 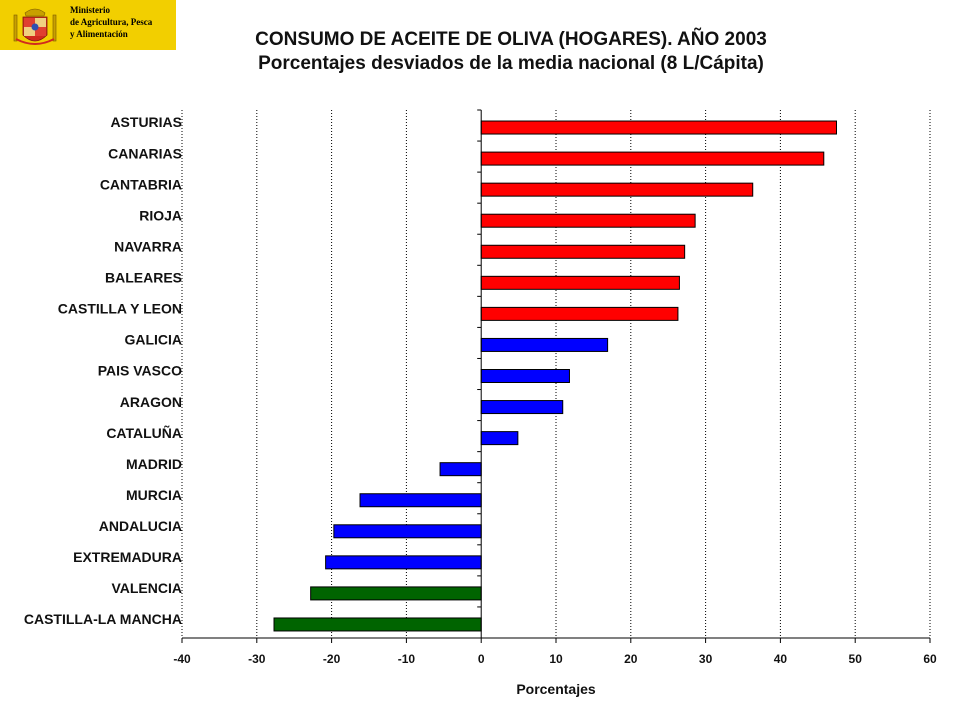 I want to click on category-label: VALENCIA, so click(x=146, y=588).